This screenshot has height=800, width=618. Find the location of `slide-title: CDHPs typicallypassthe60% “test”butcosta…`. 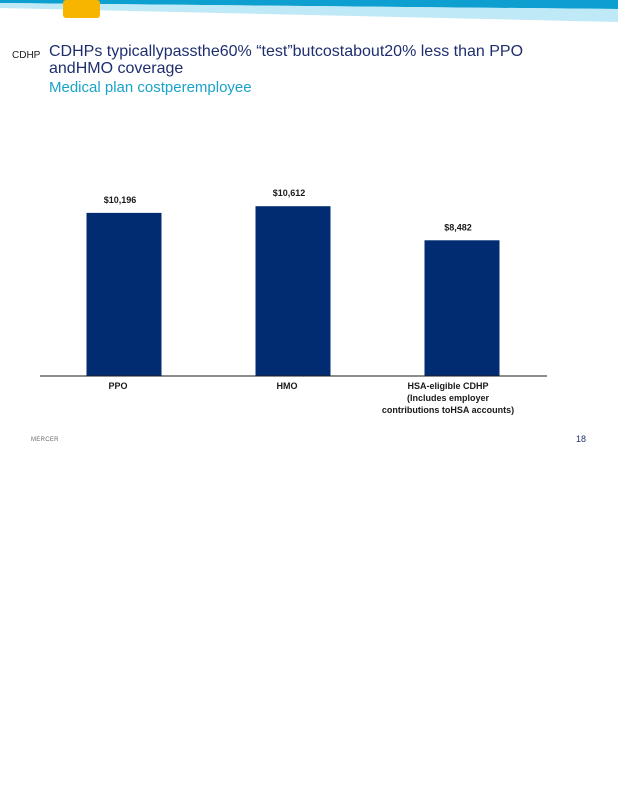

slide-title: CDHPs typicallypassthe60% “test”butcosta… is located at coordinates (286, 60).